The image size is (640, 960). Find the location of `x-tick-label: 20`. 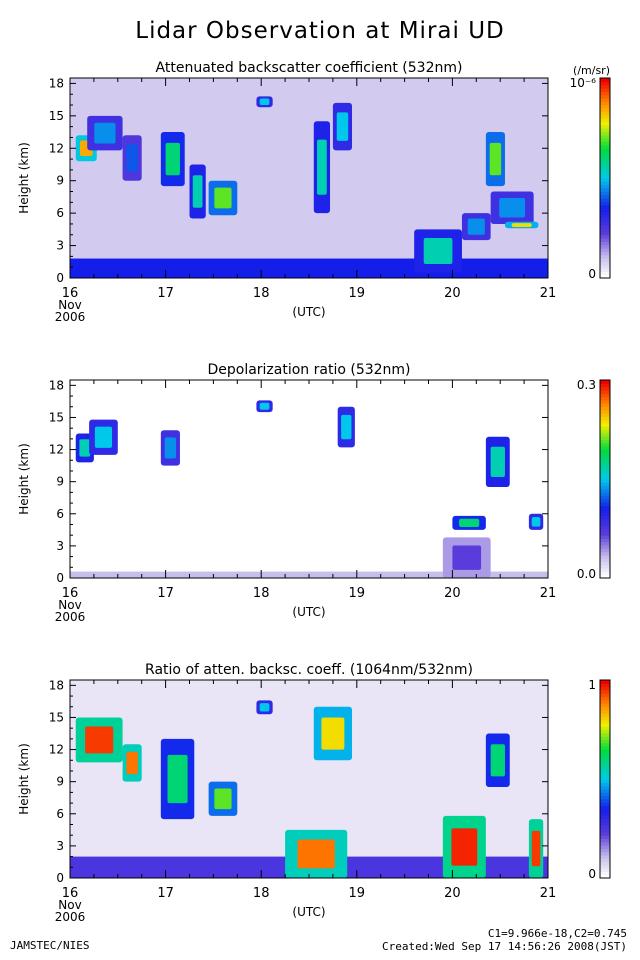

x-tick-label: 20 is located at coordinates (452, 893).